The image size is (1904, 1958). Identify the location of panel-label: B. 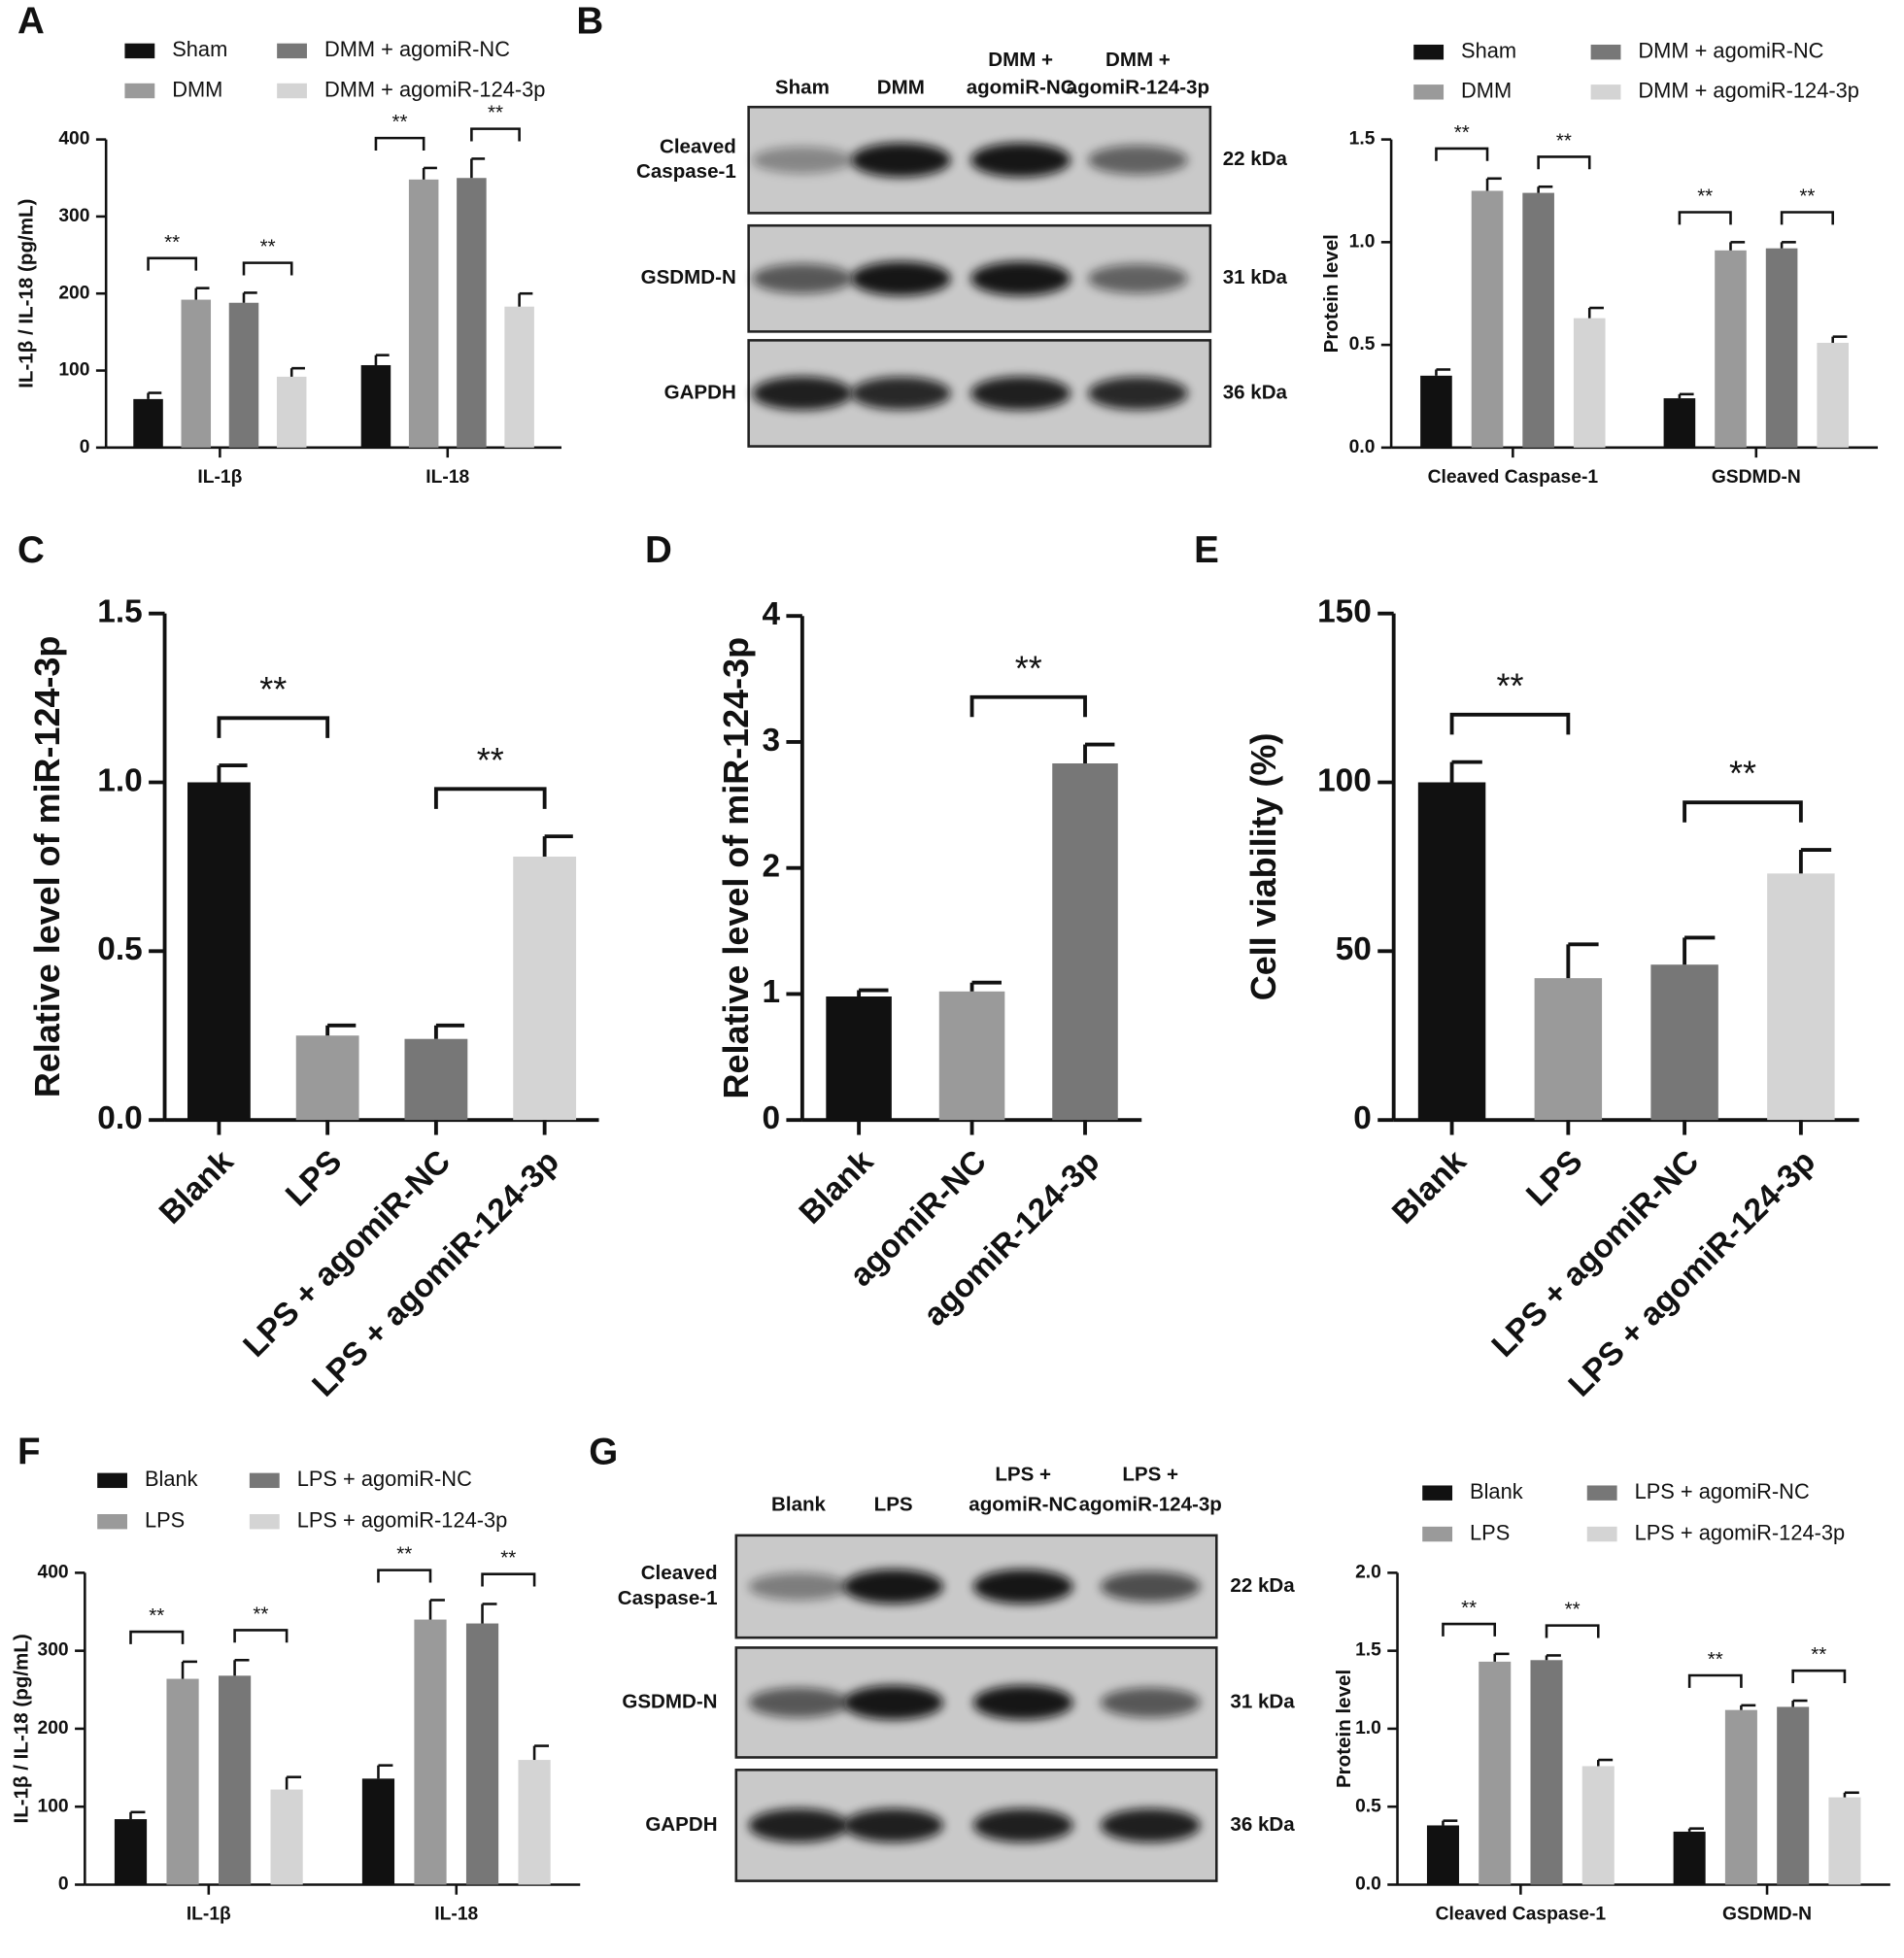
(589, 21).